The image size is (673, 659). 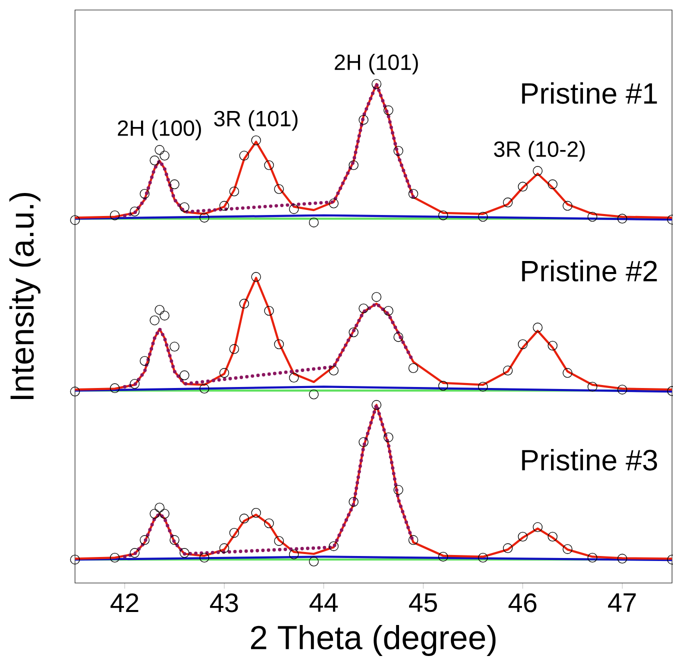 What do you see at coordinates (256, 120) in the screenshot?
I see `annotation: 3R (101)` at bounding box center [256, 120].